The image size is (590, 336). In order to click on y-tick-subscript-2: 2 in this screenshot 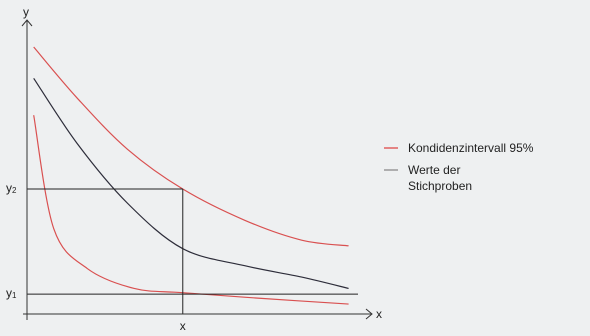, I will do `click(14, 190)`.